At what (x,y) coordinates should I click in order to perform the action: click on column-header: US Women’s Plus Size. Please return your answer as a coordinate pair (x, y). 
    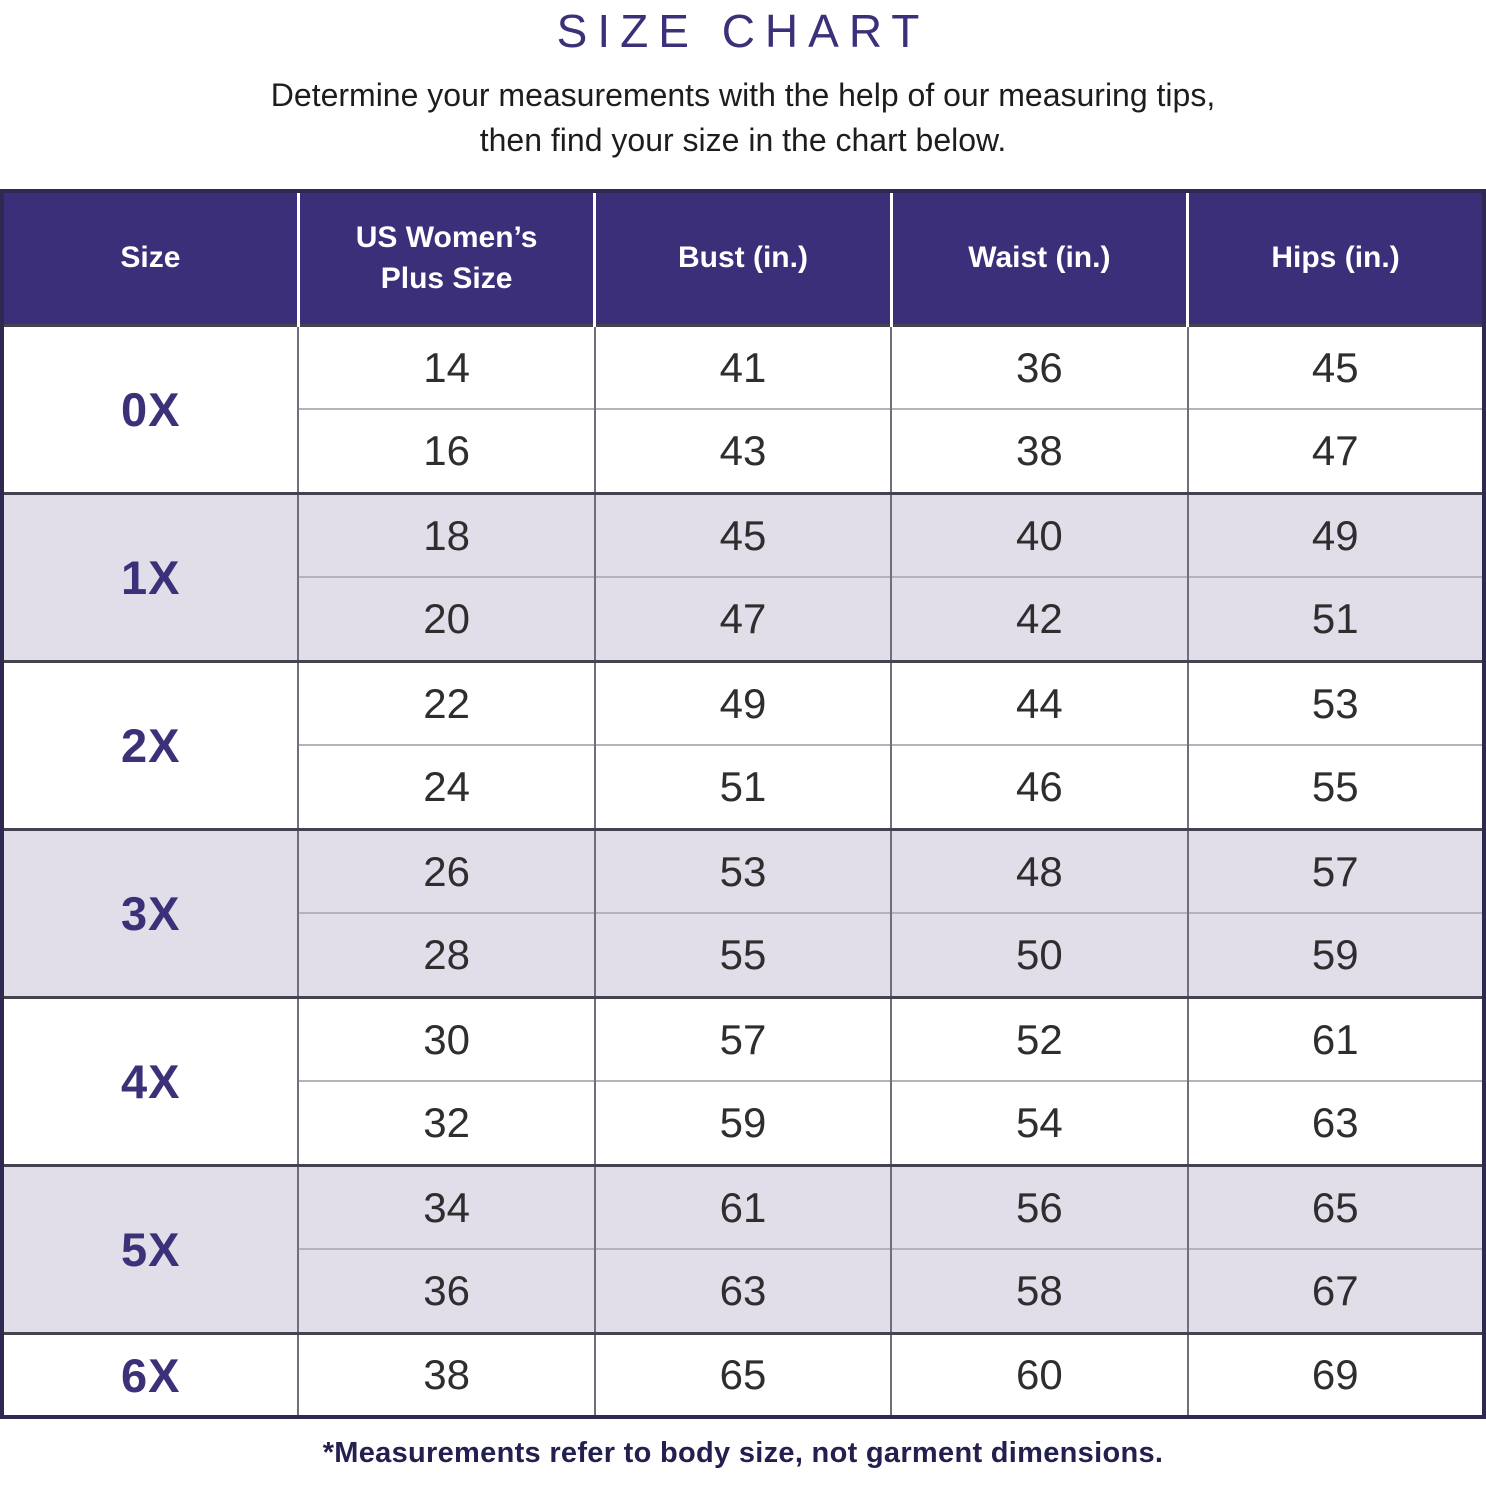
    Looking at the image, I should click on (445, 258).